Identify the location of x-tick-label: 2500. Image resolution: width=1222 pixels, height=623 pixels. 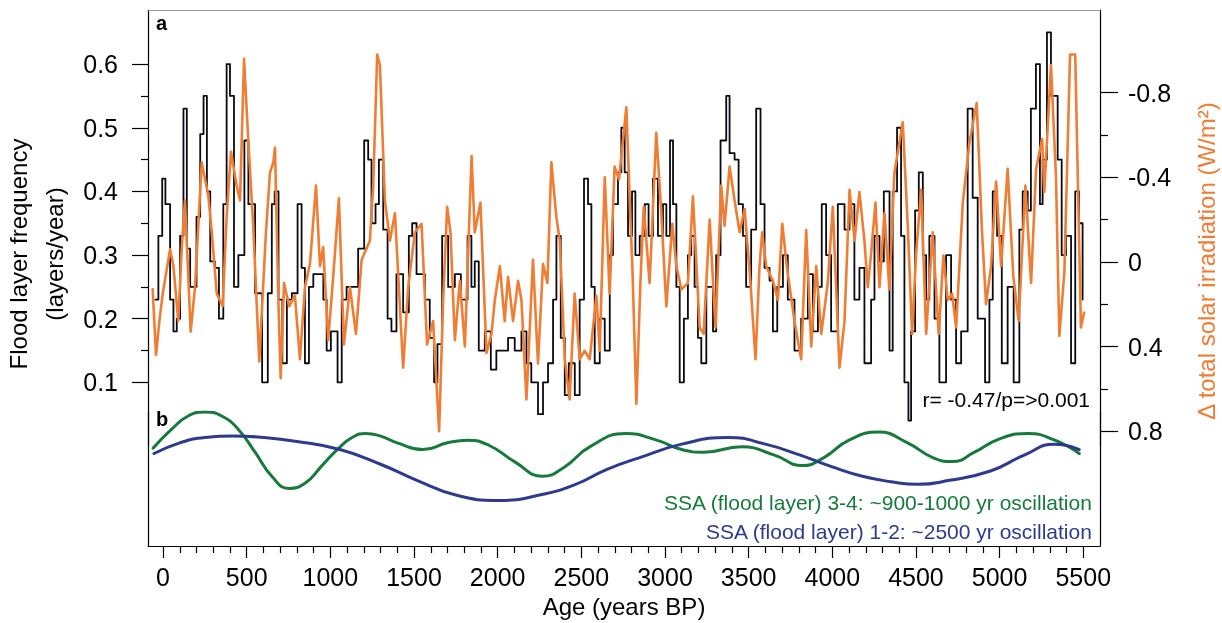
(581, 576).